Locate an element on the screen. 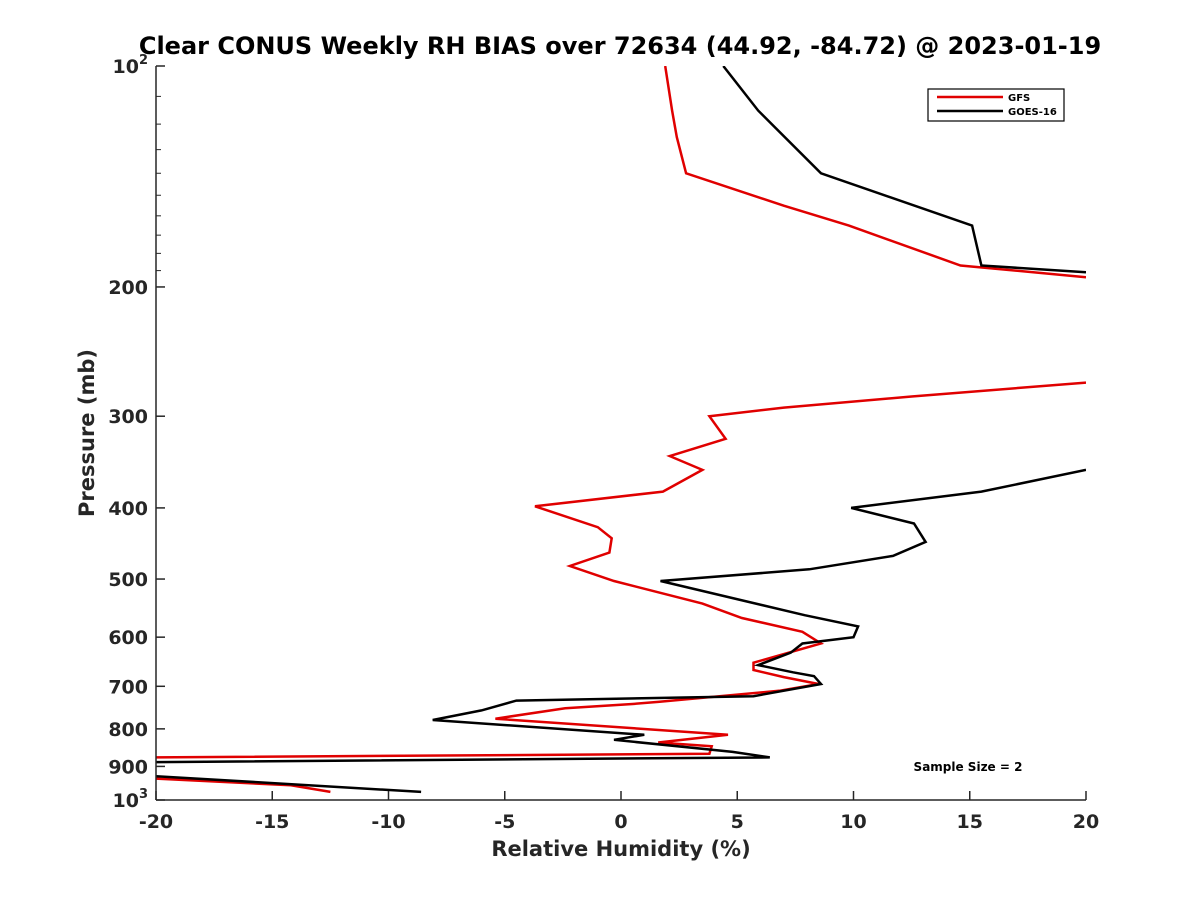  y-tick-label: 10² is located at coordinates (131, 65).